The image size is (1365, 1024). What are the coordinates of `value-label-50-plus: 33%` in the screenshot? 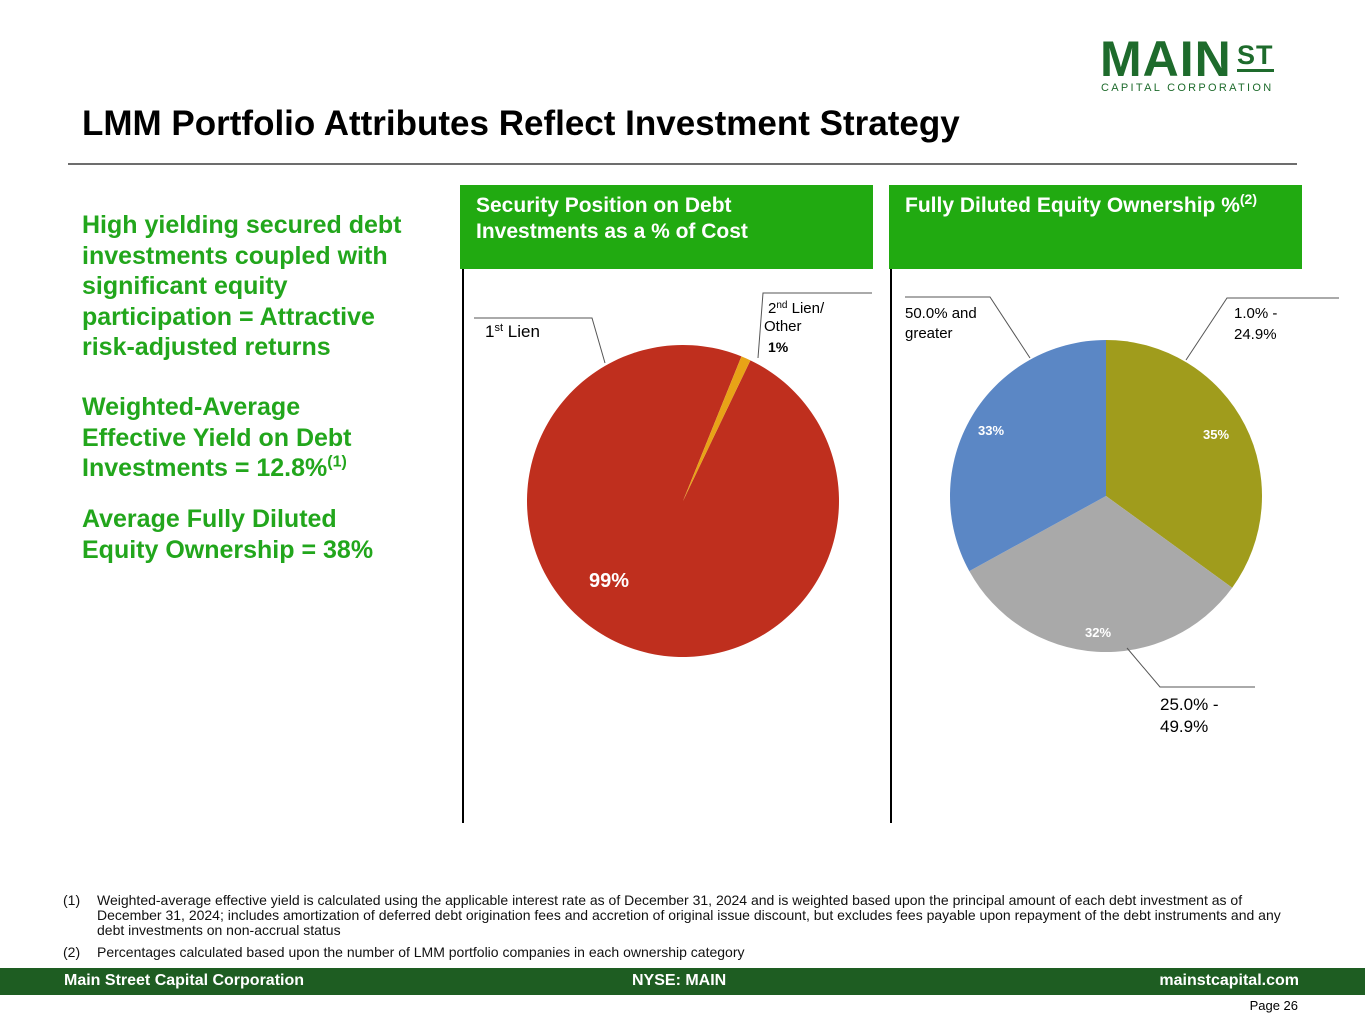 It's located at (991, 430).